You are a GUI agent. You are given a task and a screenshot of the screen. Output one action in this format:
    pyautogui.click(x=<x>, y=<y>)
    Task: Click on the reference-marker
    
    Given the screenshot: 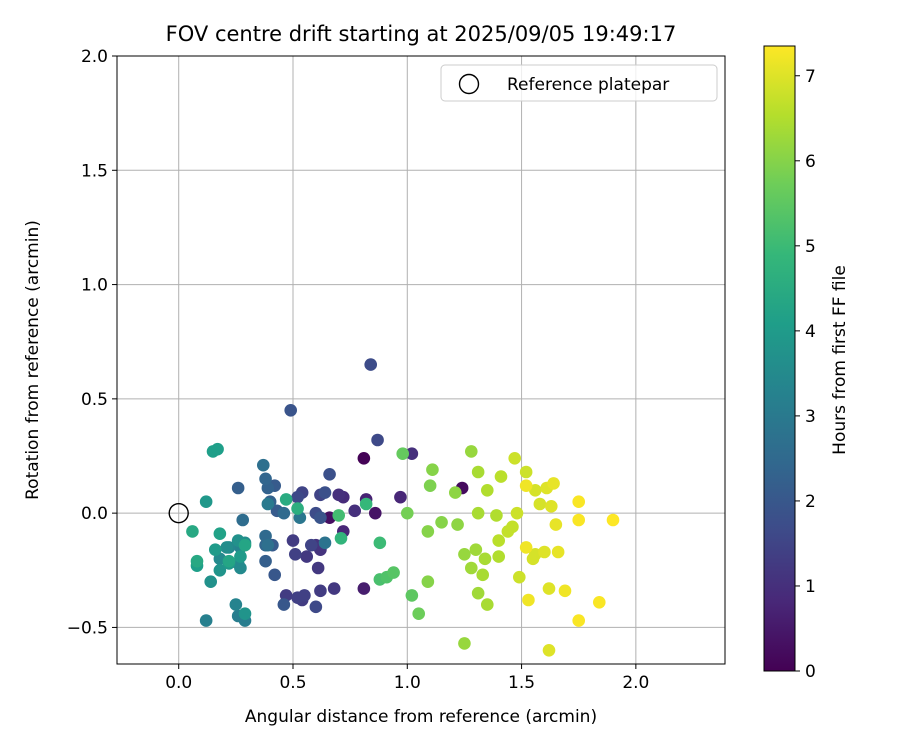 What is the action you would take?
    pyautogui.click(x=178, y=513)
    